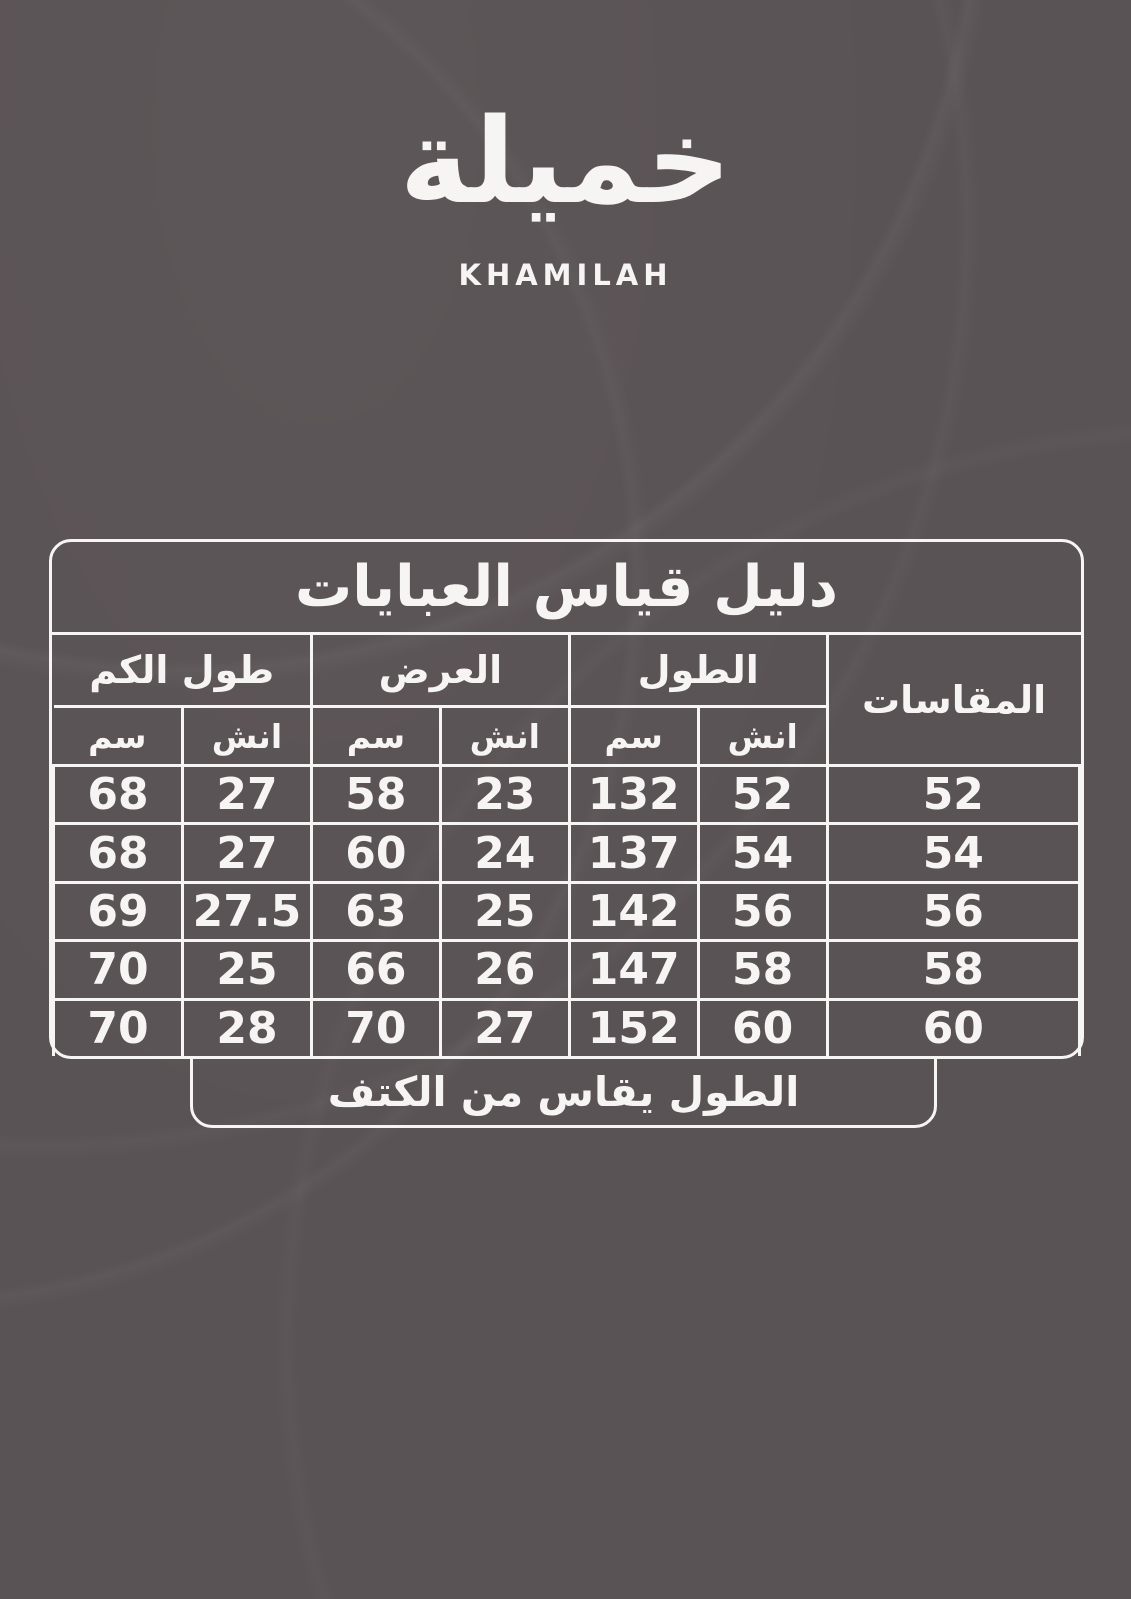 The image size is (1131, 1599). Describe the element at coordinates (247, 1026) in the screenshot. I see `sleeve-inch-cell: 28` at that location.